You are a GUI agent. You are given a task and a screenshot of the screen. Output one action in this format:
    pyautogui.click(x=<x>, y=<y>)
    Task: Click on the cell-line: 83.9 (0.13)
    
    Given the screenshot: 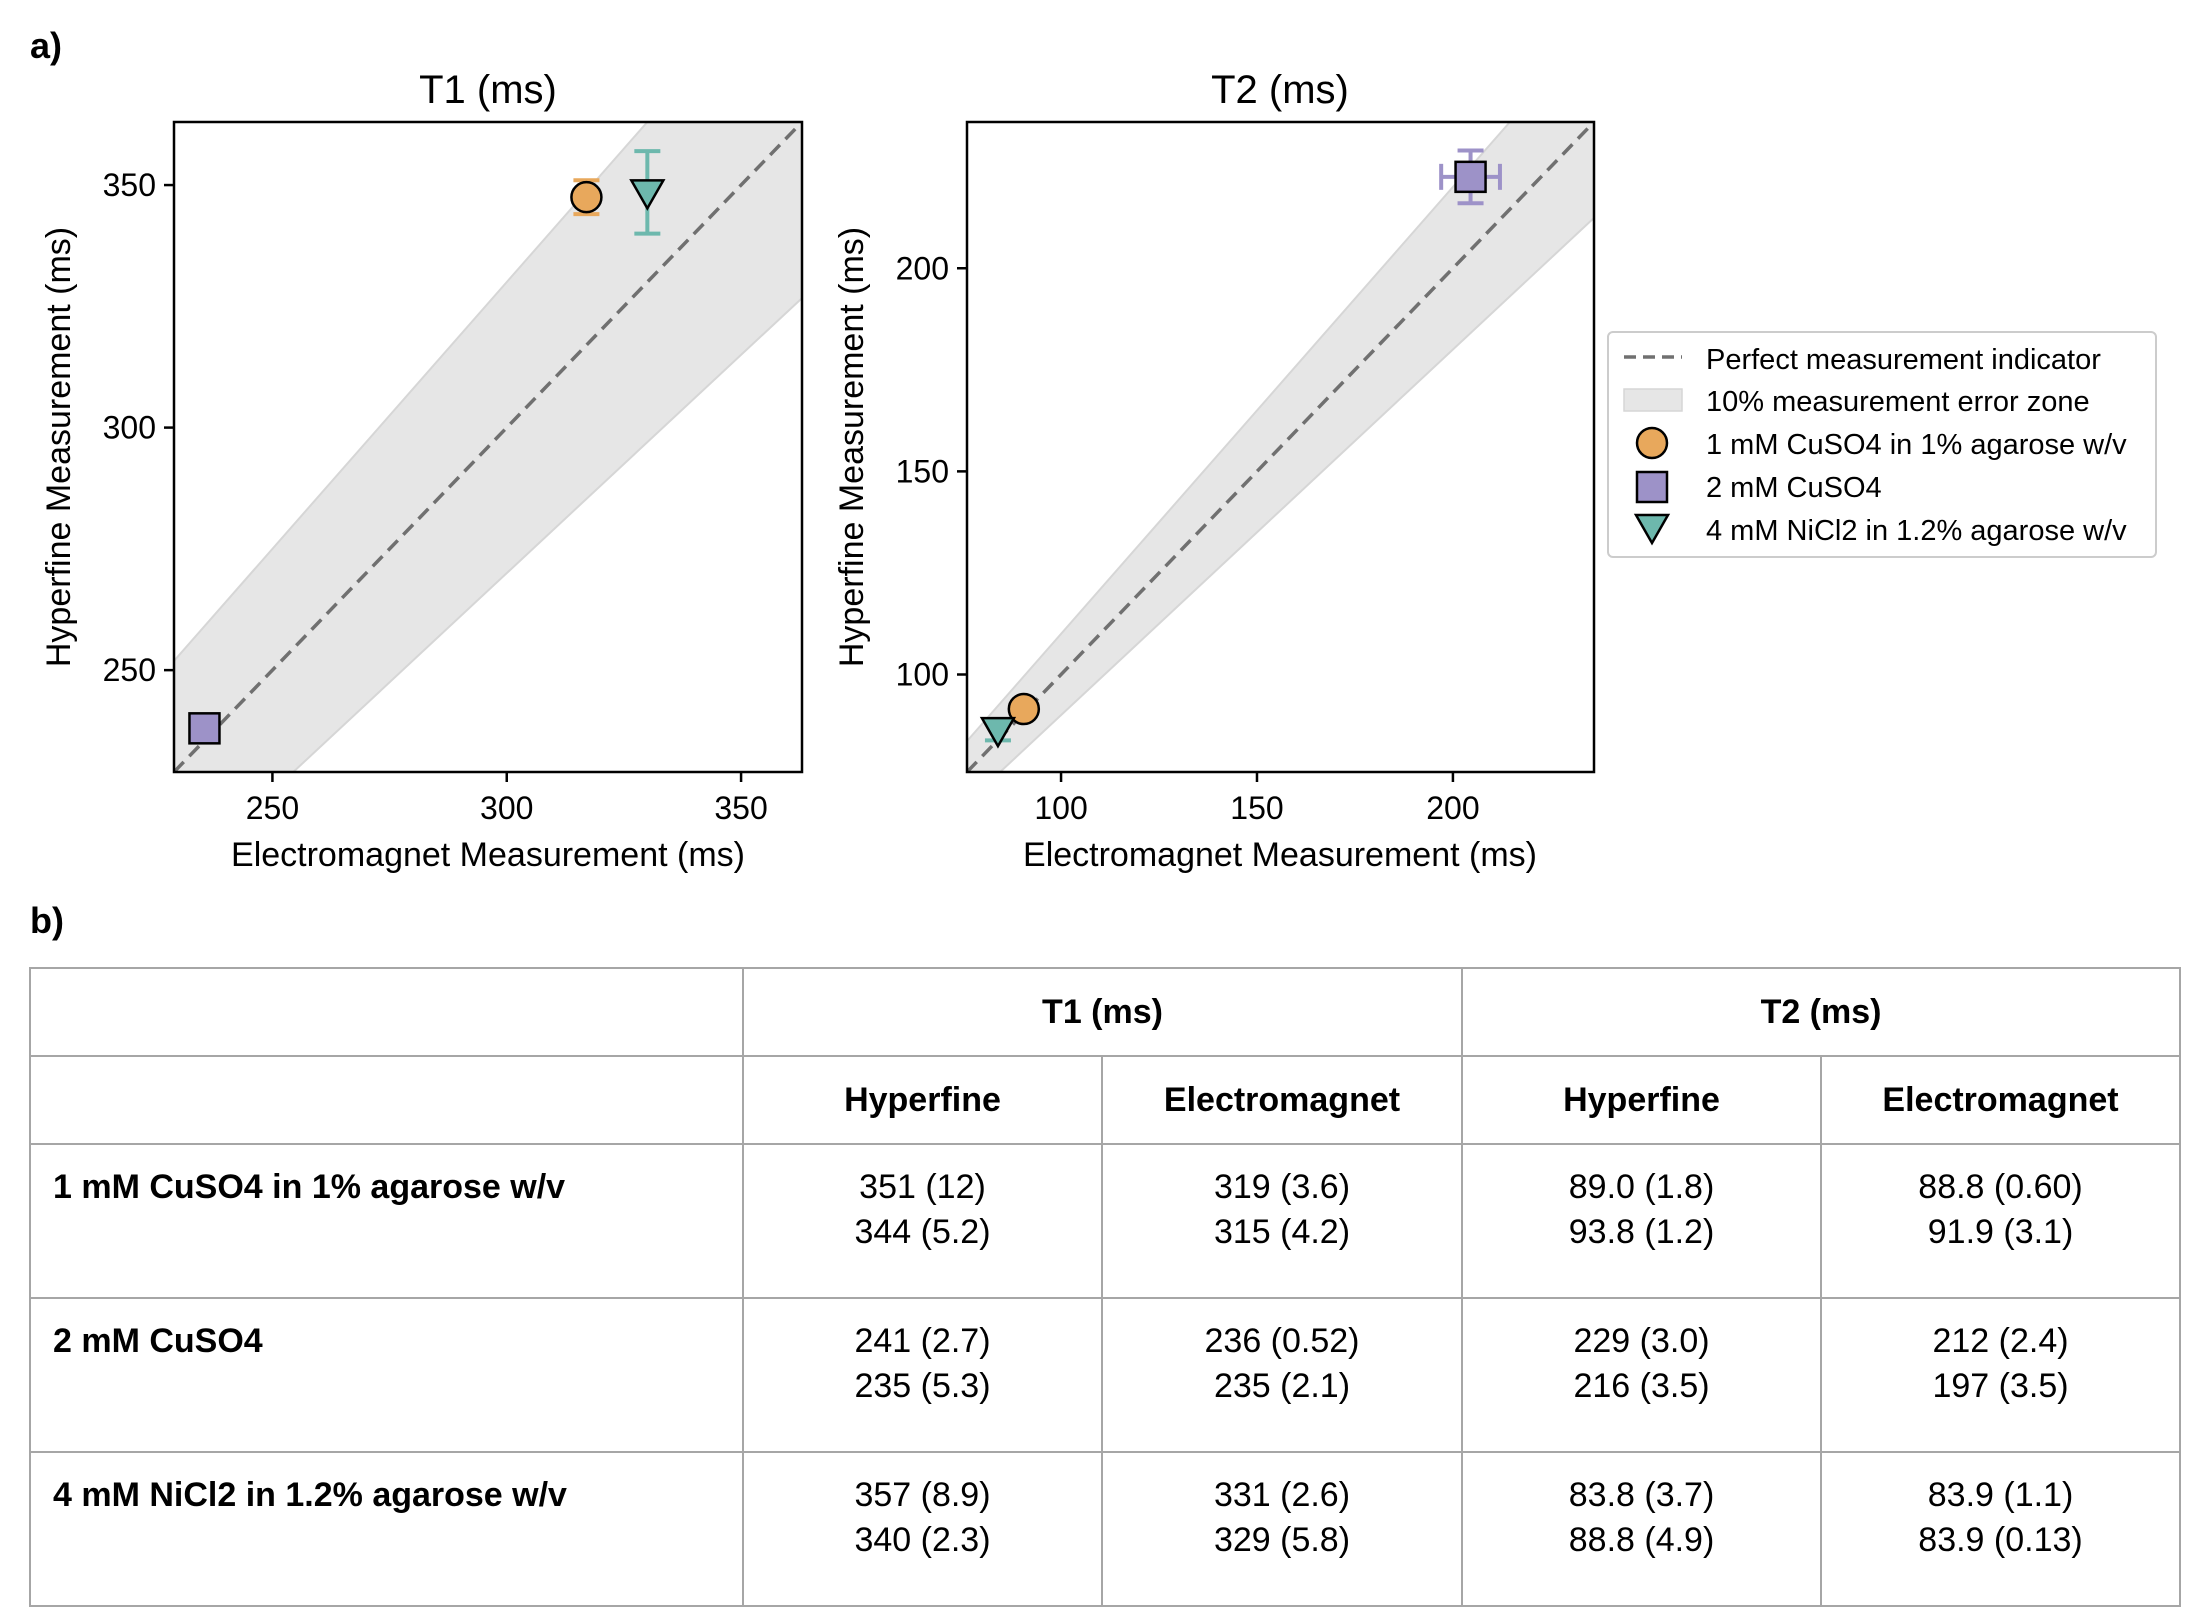 What is the action you would take?
    pyautogui.click(x=2000, y=1540)
    